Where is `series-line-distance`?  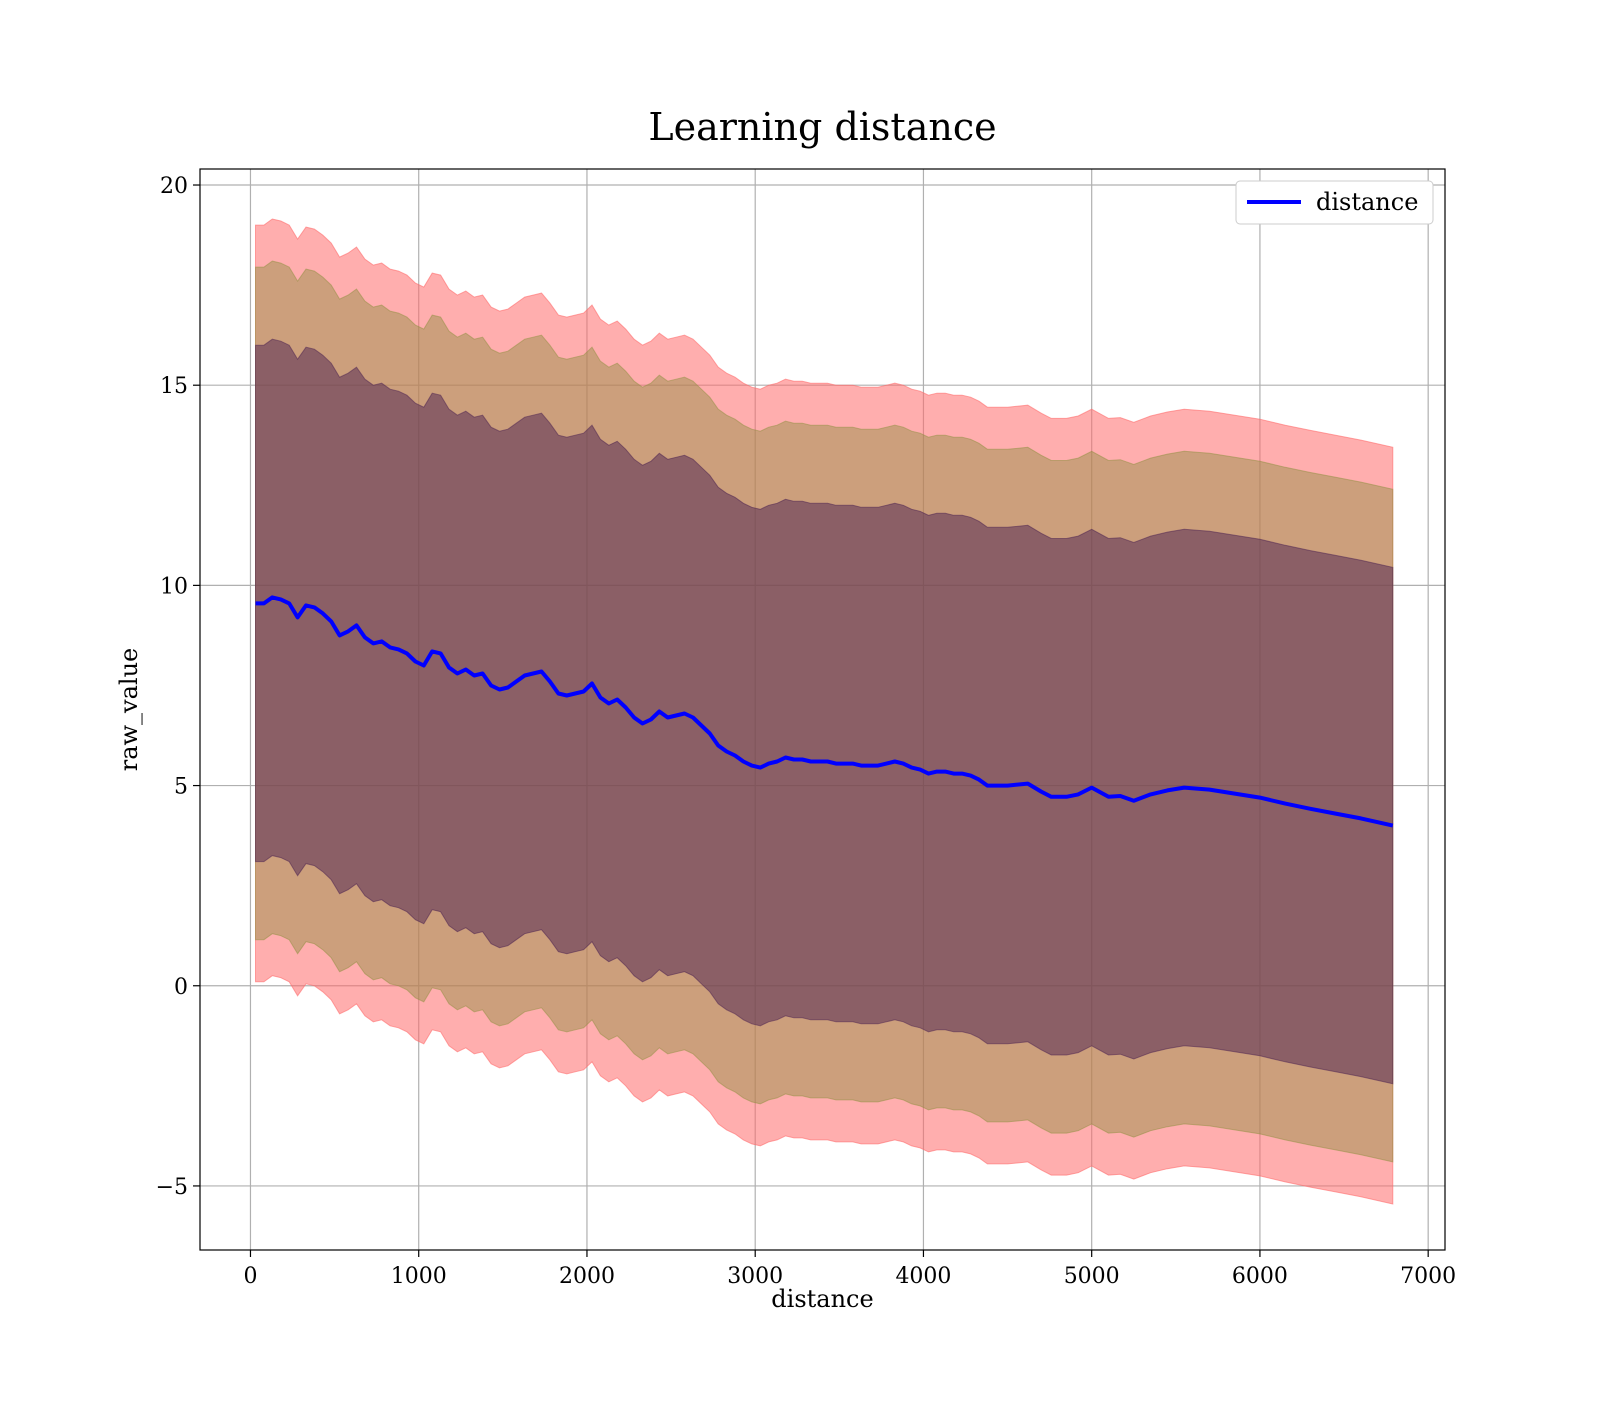
series-line-distance is located at coordinates (824, 711).